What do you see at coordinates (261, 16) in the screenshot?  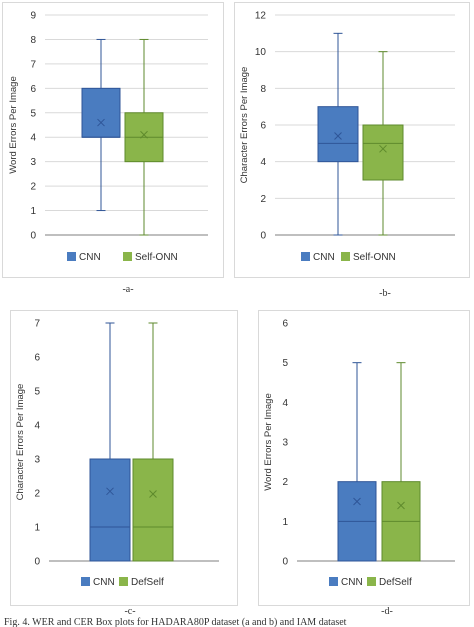 I see `y-tick-label: 12` at bounding box center [261, 16].